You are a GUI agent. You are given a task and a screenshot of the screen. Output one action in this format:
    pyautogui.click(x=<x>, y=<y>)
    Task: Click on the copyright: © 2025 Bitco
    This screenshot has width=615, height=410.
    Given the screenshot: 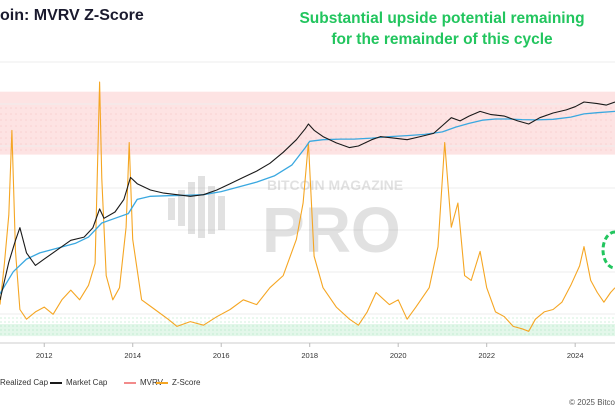 What is the action you would take?
    pyautogui.click(x=592, y=402)
    